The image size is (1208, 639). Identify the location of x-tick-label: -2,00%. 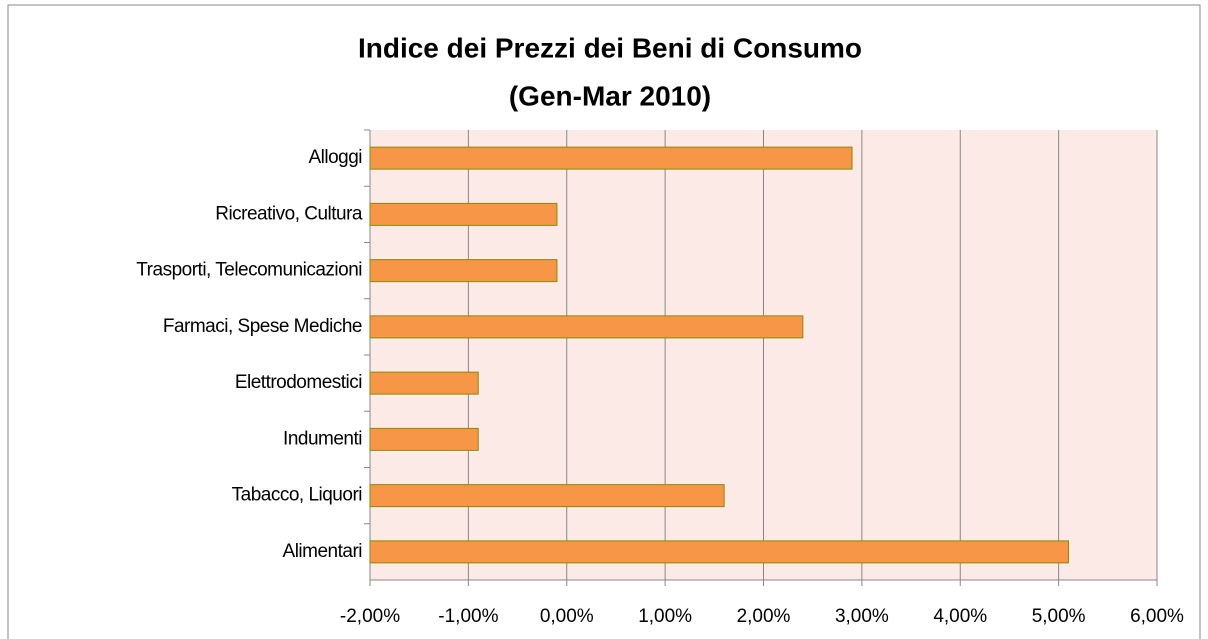
(370, 616).